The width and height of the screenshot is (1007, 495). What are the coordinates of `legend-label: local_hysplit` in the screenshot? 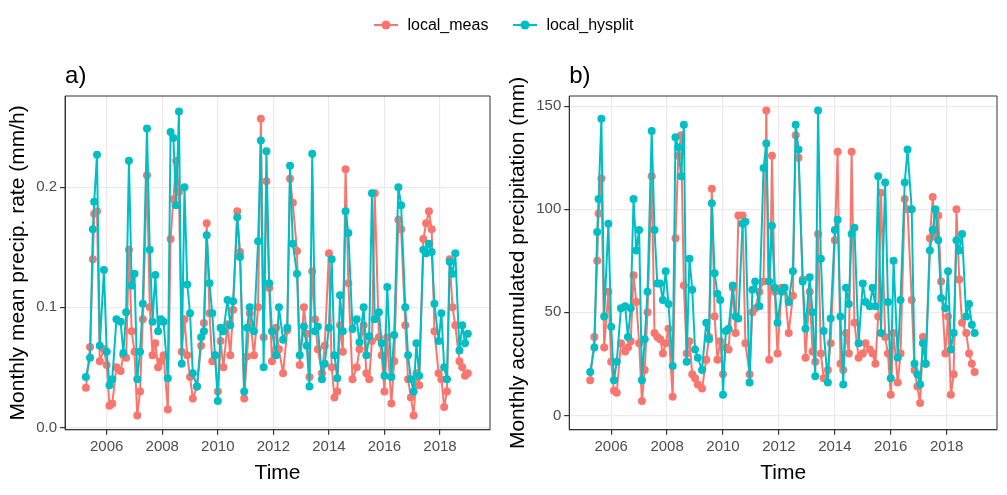 It's located at (590, 25).